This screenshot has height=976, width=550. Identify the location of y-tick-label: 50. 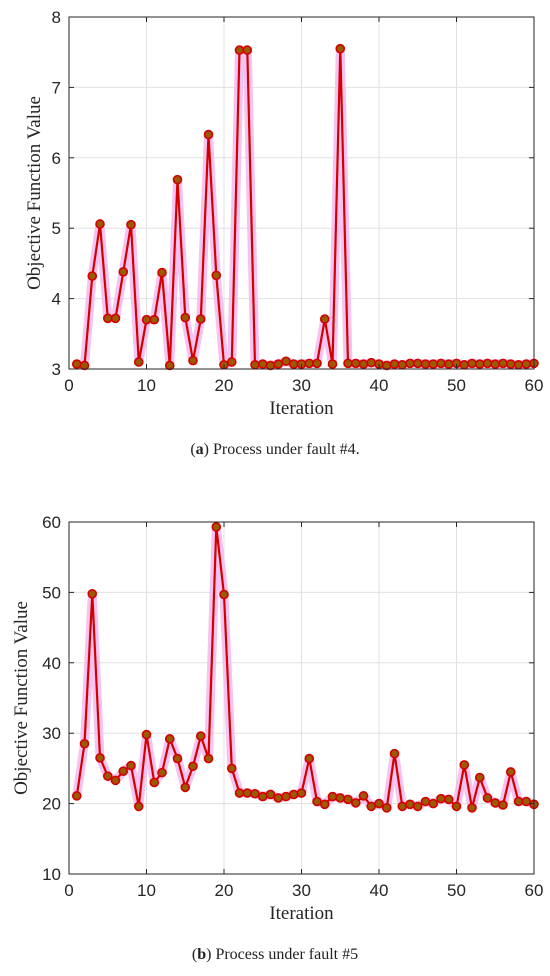
(51, 592).